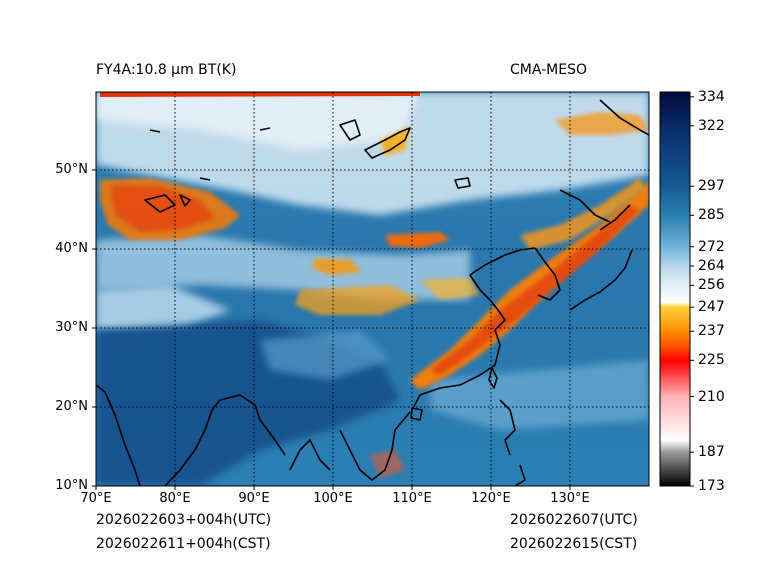 The width and height of the screenshot is (764, 573). Describe the element at coordinates (166, 70) in the screenshot. I see `map-title: FY4A:10.8 µm BT(K)` at that location.